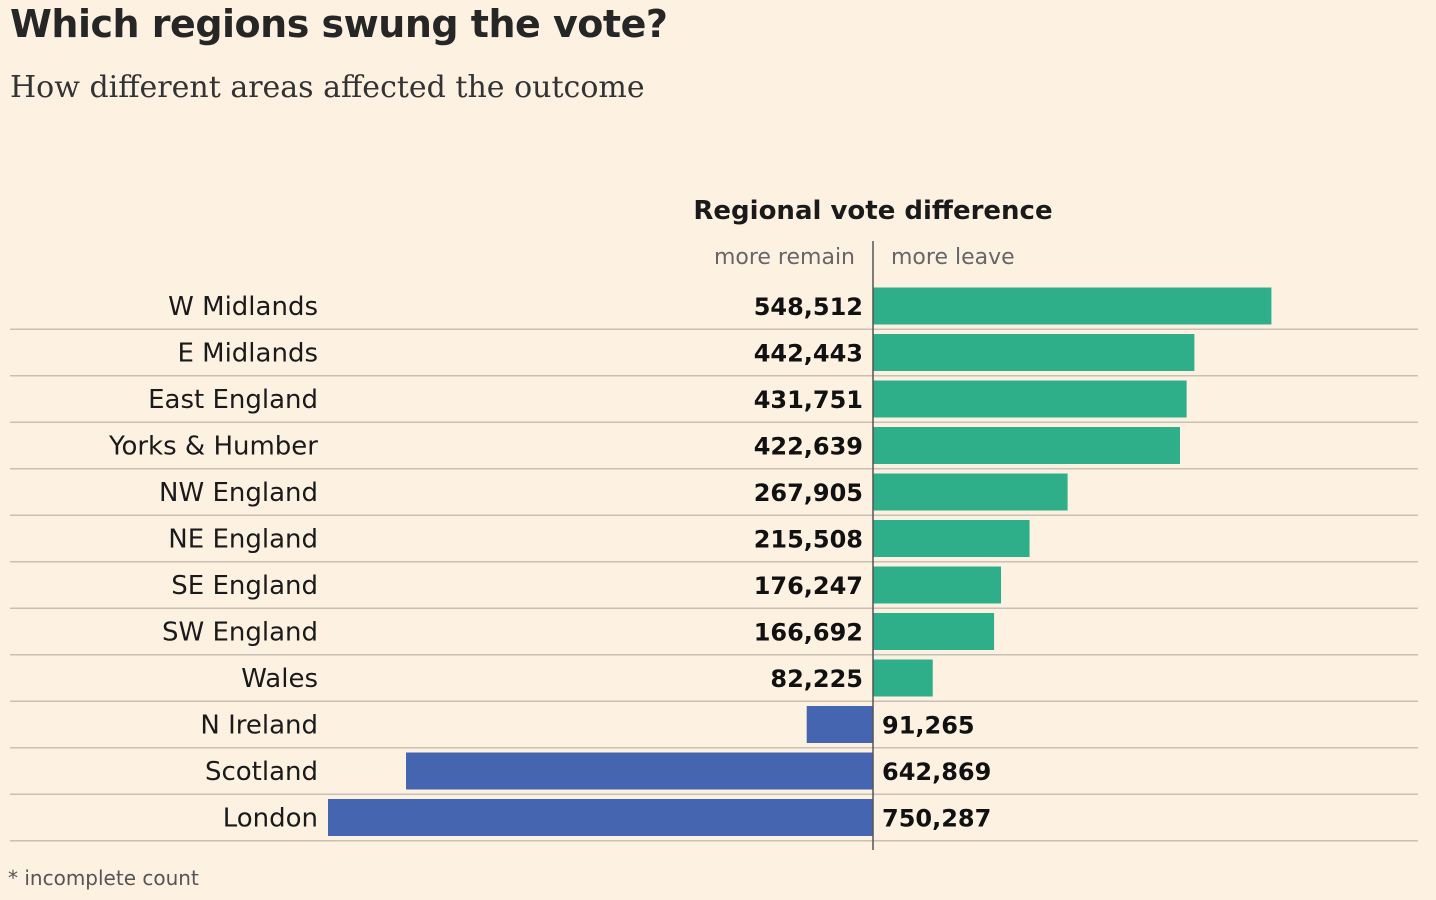 The height and width of the screenshot is (900, 1436). What do you see at coordinates (808, 307) in the screenshot?
I see `value-label: 548,512` at bounding box center [808, 307].